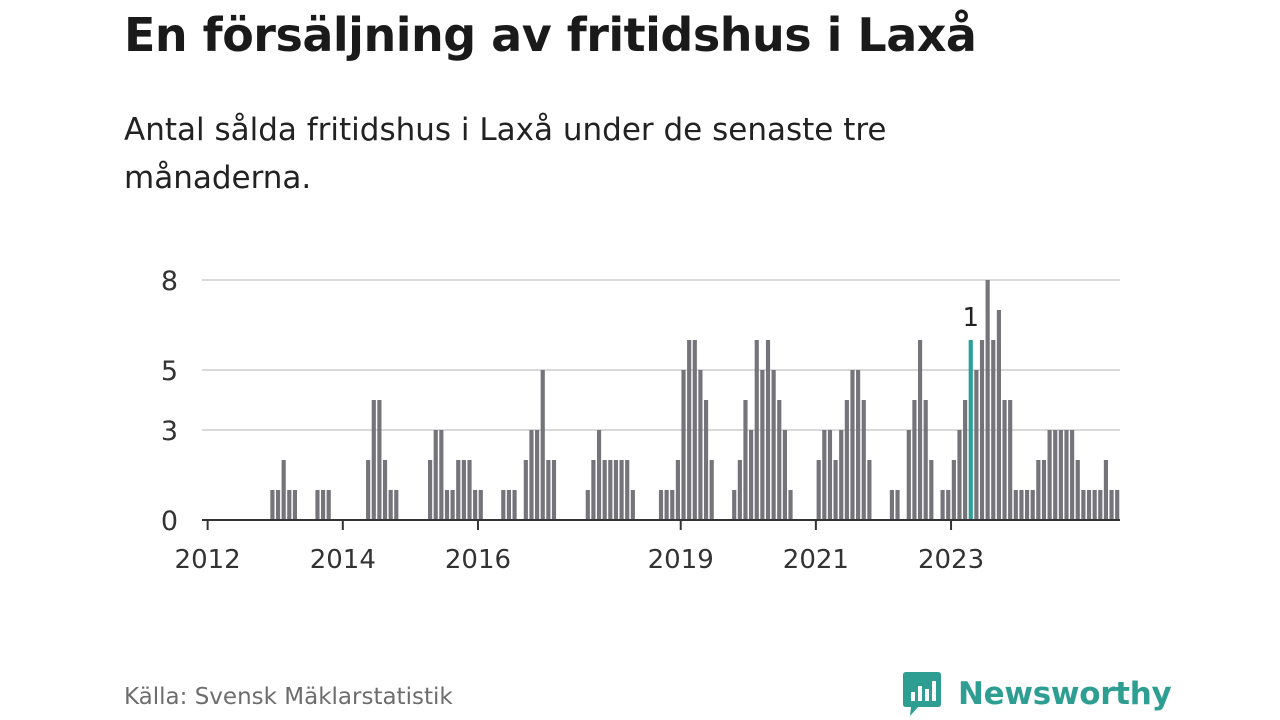 This screenshot has width=1280, height=720. What do you see at coordinates (169, 281) in the screenshot?
I see `y-tick-label: 8` at bounding box center [169, 281].